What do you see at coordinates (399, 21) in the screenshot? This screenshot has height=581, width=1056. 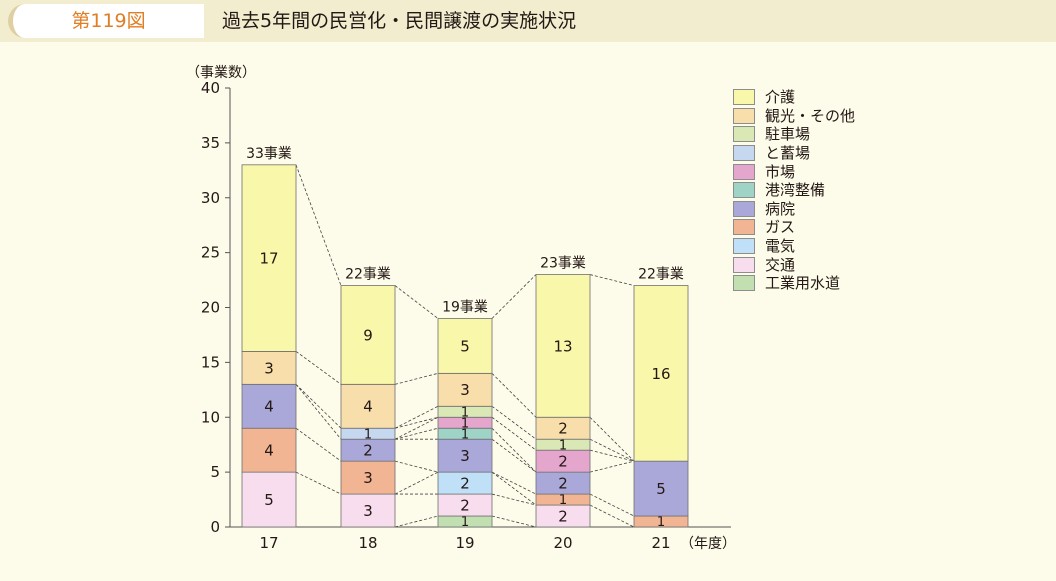 I see `figure-title: 過去5年間の民営化・民間譲渡の実施状況` at bounding box center [399, 21].